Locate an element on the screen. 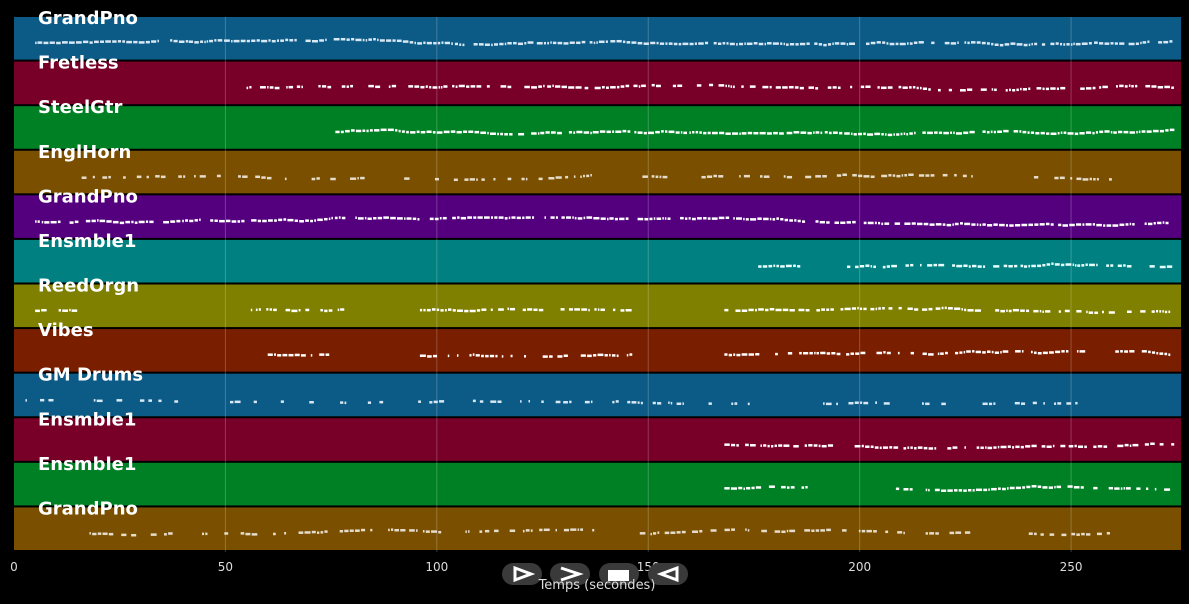 This screenshot has width=1189, height=604. fast-forward-button is located at coordinates (570, 574).